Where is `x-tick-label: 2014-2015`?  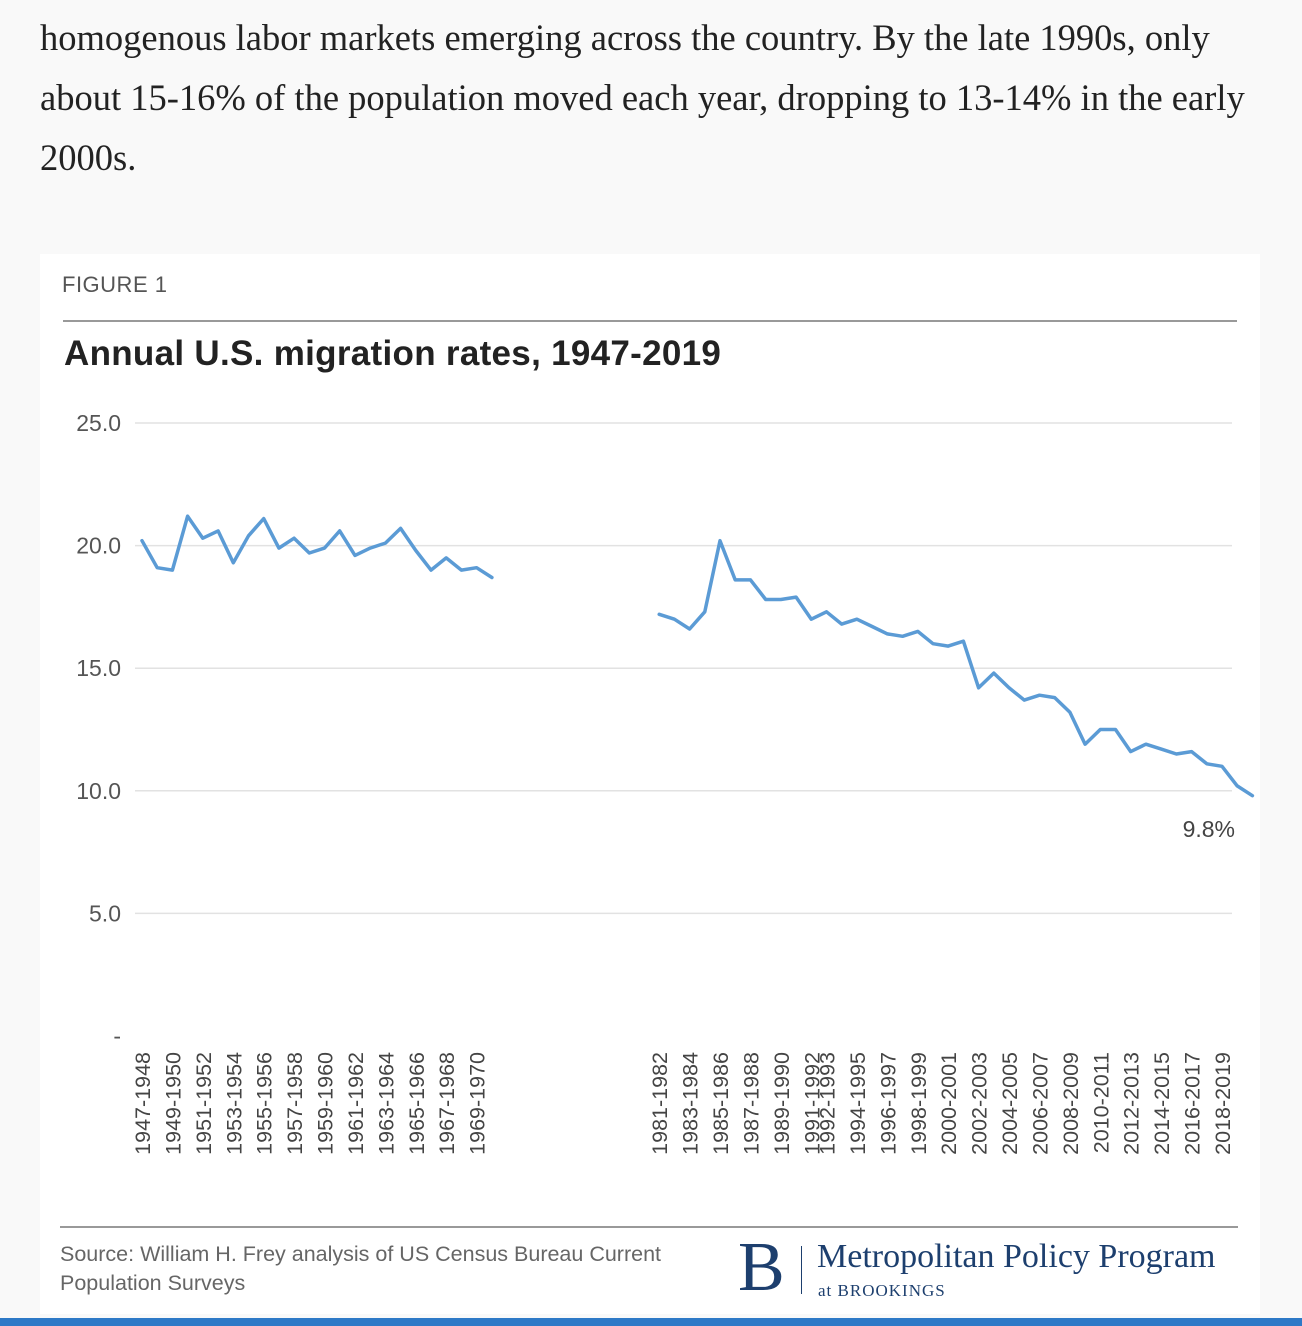
x-tick-label: 2014-2015 is located at coordinates (1162, 1103).